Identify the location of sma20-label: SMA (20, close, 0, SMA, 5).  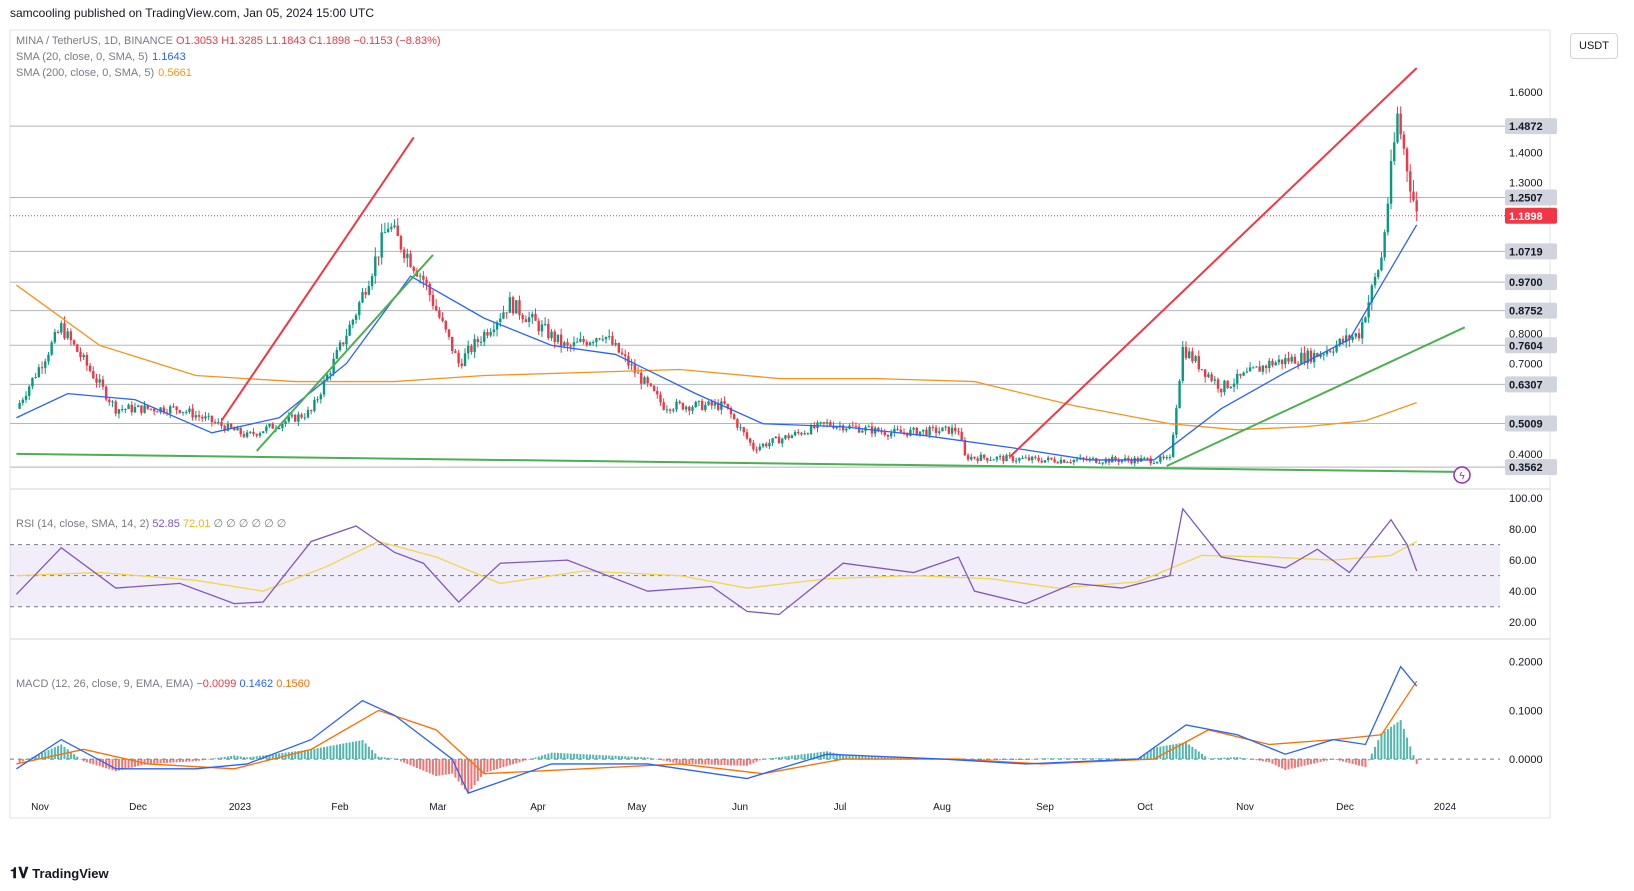
(82, 57).